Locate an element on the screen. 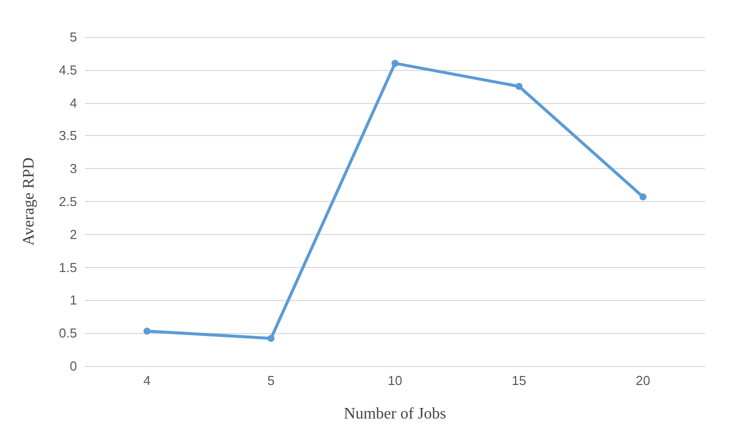 Image resolution: width=733 pixels, height=439 pixels. x-tick-label: 15 is located at coordinates (519, 380).